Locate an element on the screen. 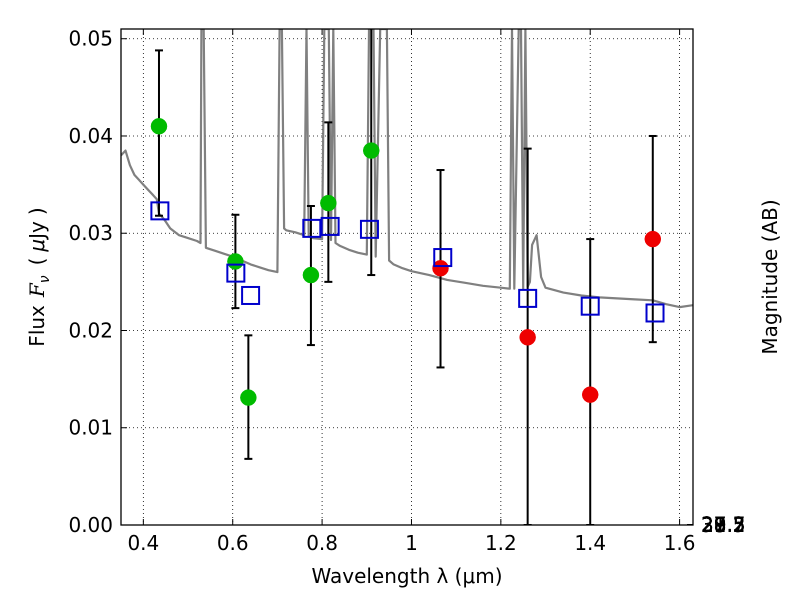 The image size is (800, 600). y-tick-label: 0.01 is located at coordinates (90, 428).